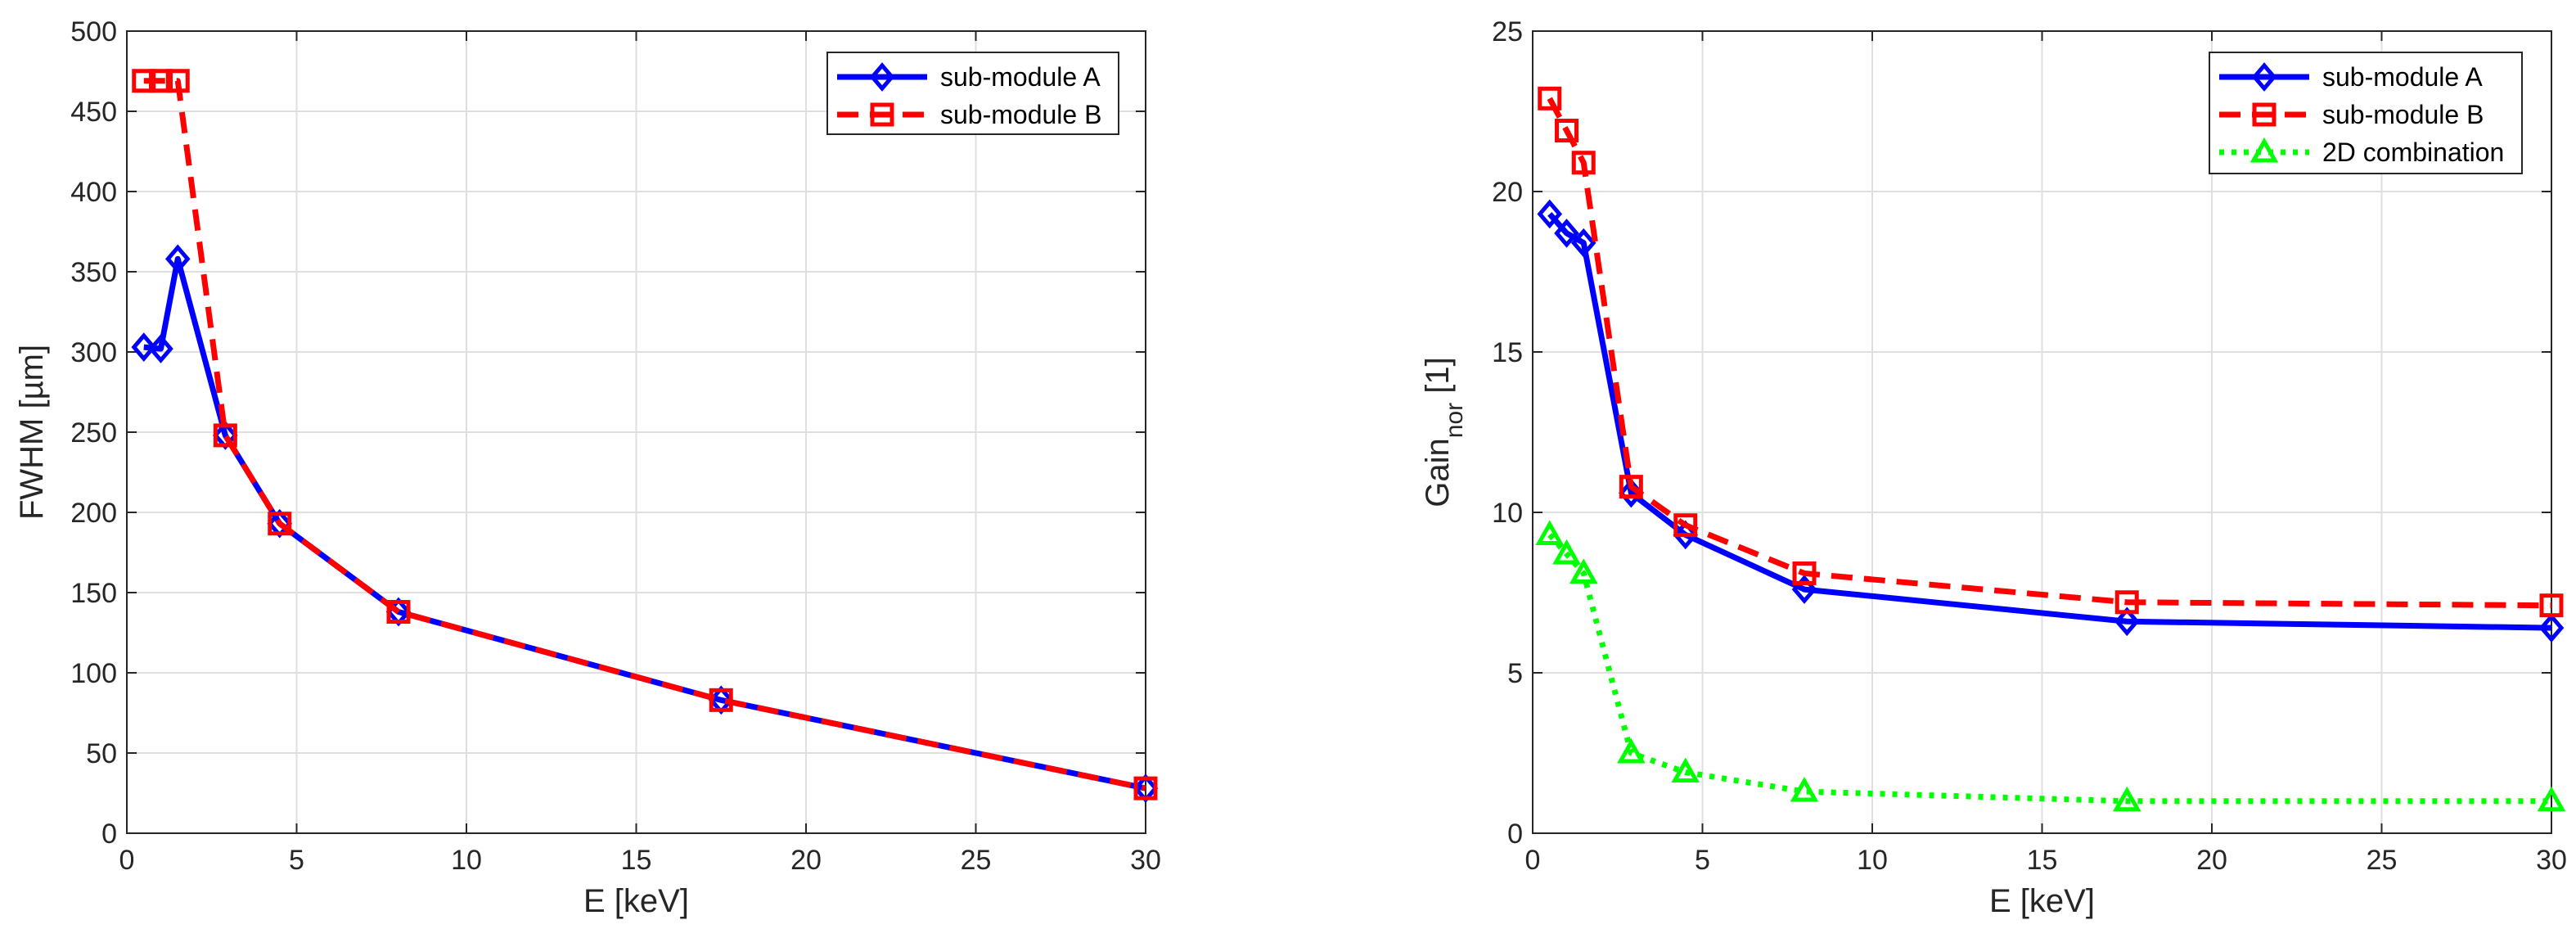 This screenshot has width=2576, height=938. What do you see at coordinates (1507, 513) in the screenshot?
I see `y-tick-label: 10` at bounding box center [1507, 513].